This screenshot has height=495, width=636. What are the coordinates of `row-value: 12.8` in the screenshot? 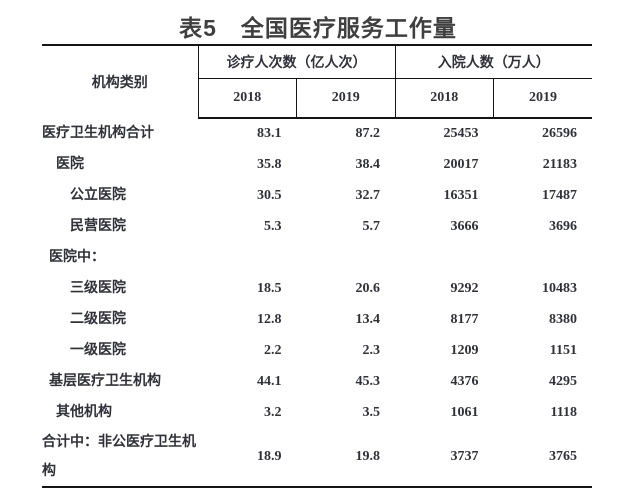 It's located at (269, 319).